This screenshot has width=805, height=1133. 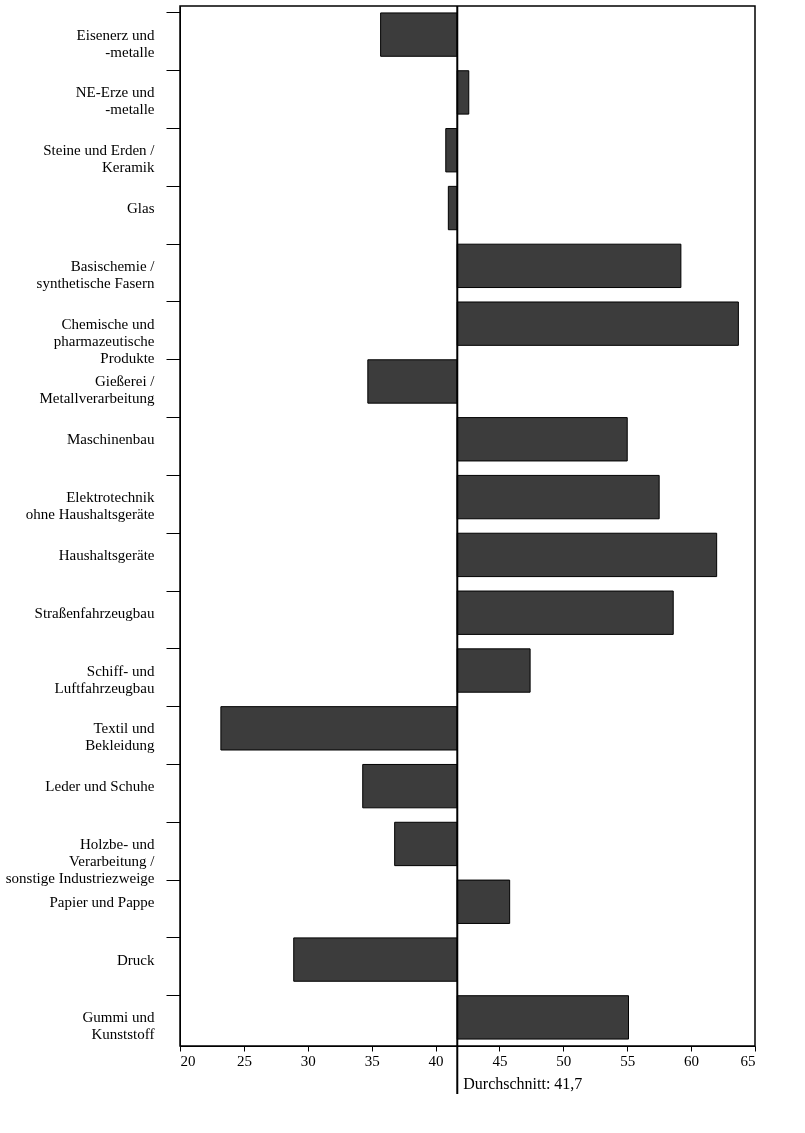 What do you see at coordinates (188, 1060) in the screenshot?
I see `x-tick-label: 20` at bounding box center [188, 1060].